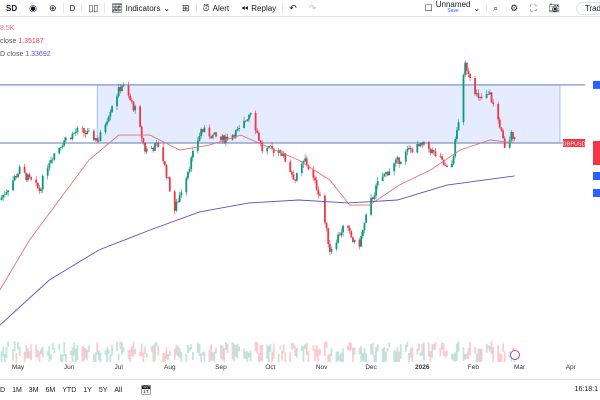 This screenshot has width=600, height=400. What do you see at coordinates (554, 8) in the screenshot?
I see `screenshot-button: 📷︎` at bounding box center [554, 8].